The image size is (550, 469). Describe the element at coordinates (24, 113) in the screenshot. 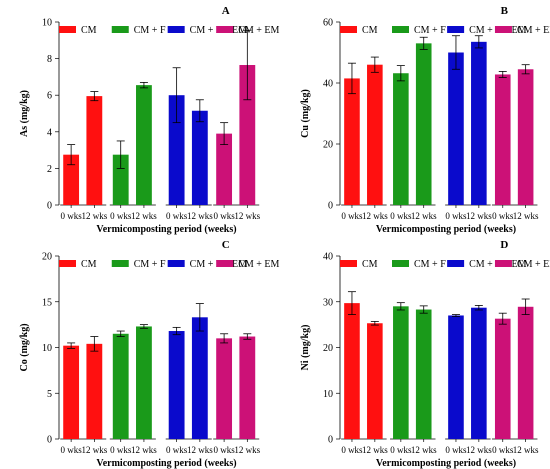

I see `y-axis-label: As (mg/kg)` at that location.